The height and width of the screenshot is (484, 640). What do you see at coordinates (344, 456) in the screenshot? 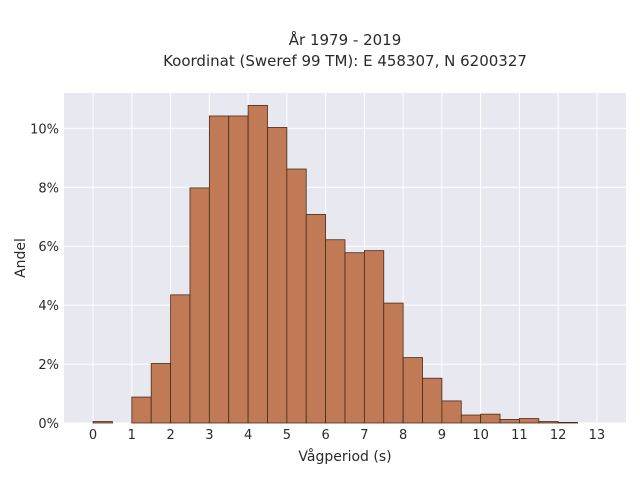
I see `x-axis-label: Vågperiod (s)` at bounding box center [344, 456].